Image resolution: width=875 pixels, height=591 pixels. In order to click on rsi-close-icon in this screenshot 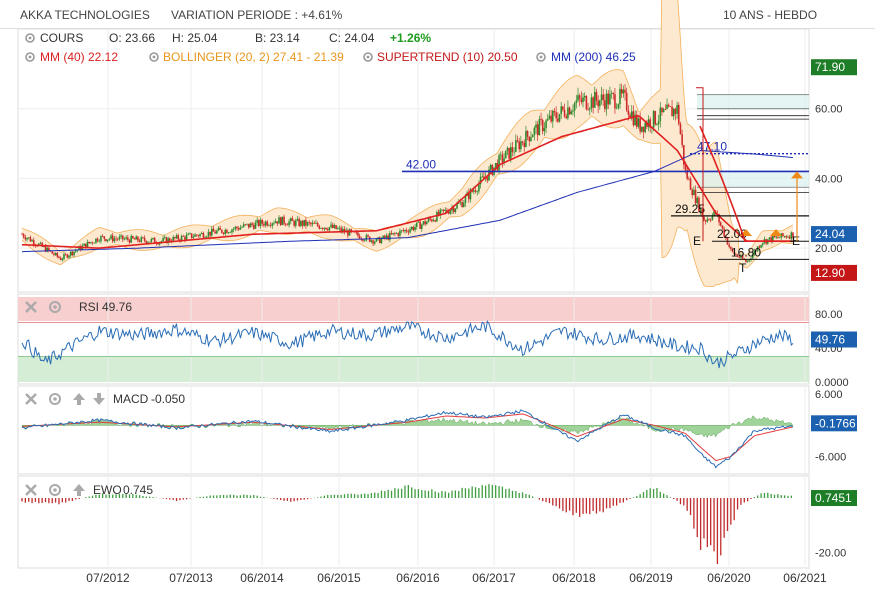, I will do `click(31, 307)`.